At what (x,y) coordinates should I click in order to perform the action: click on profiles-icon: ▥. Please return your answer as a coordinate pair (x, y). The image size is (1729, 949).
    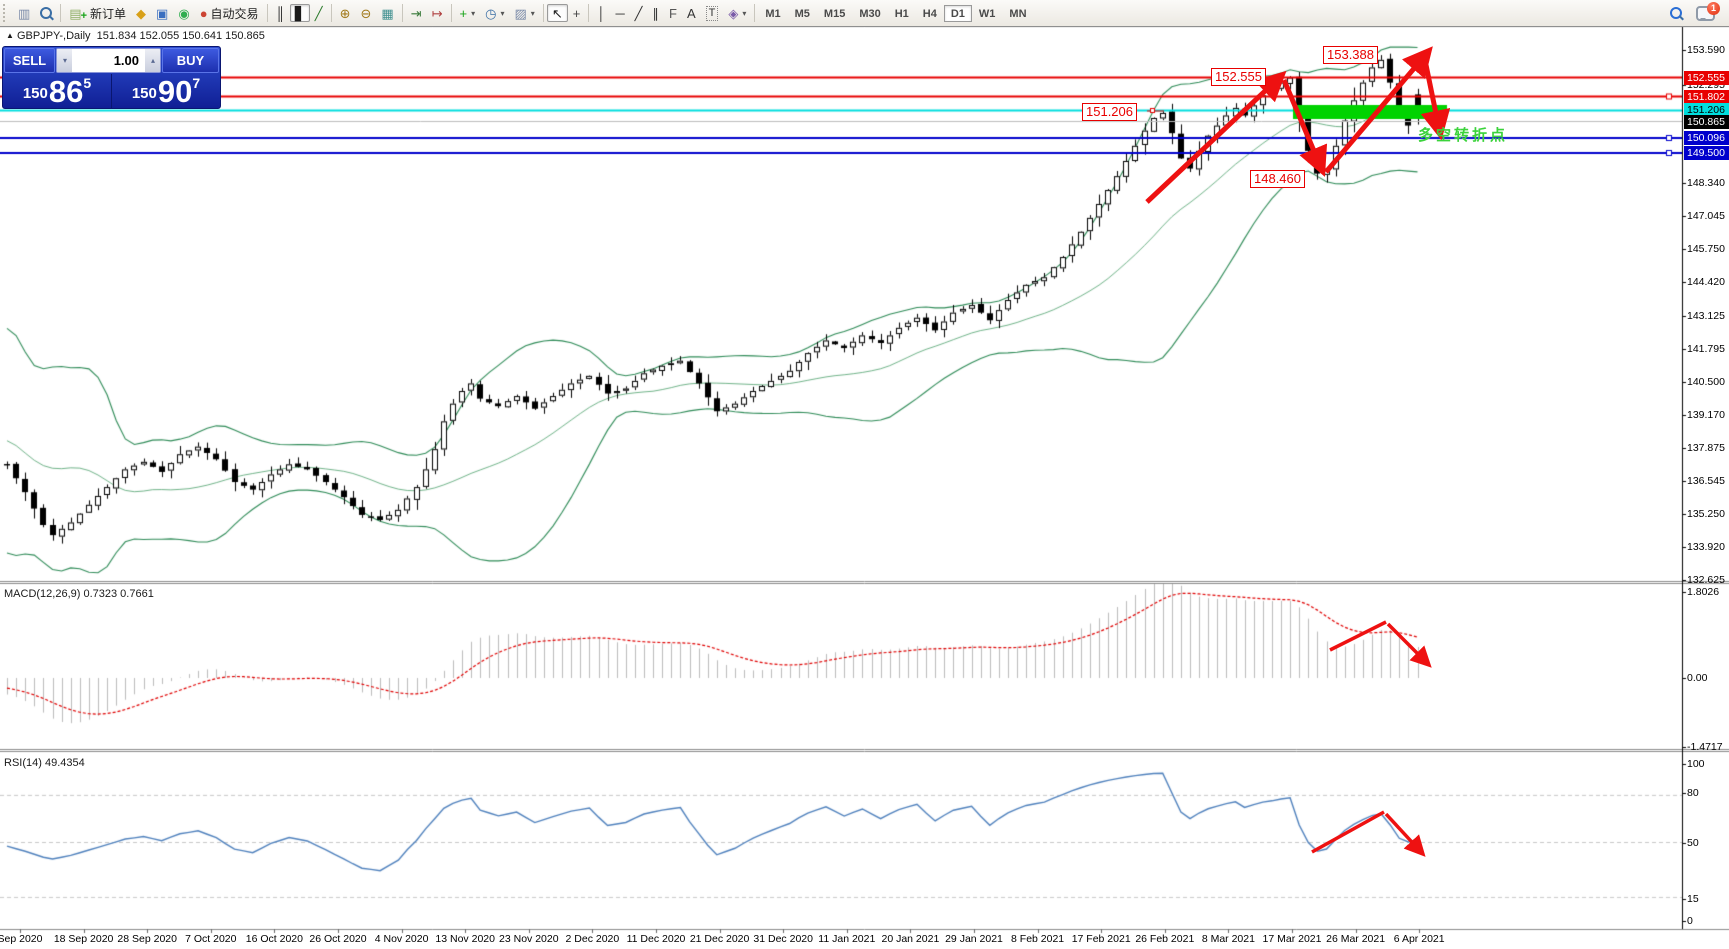
    Looking at the image, I should click on (24, 13).